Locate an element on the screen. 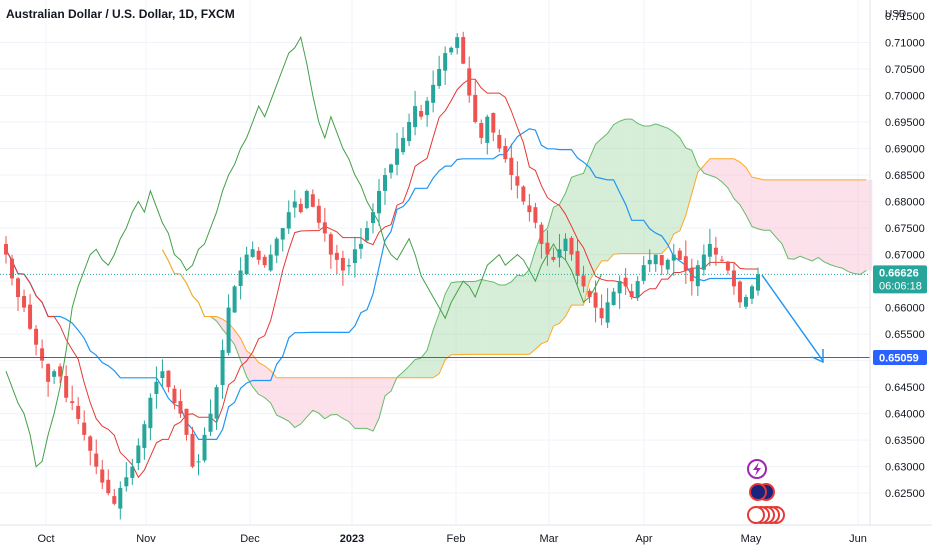 This screenshot has height=550, width=932. y-tick-label: 0.71000 is located at coordinates (905, 43).